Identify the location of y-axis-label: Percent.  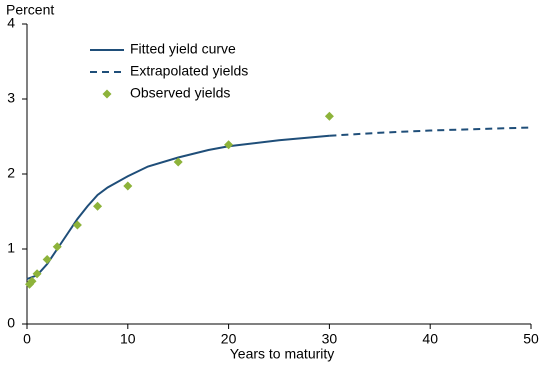
(30, 10).